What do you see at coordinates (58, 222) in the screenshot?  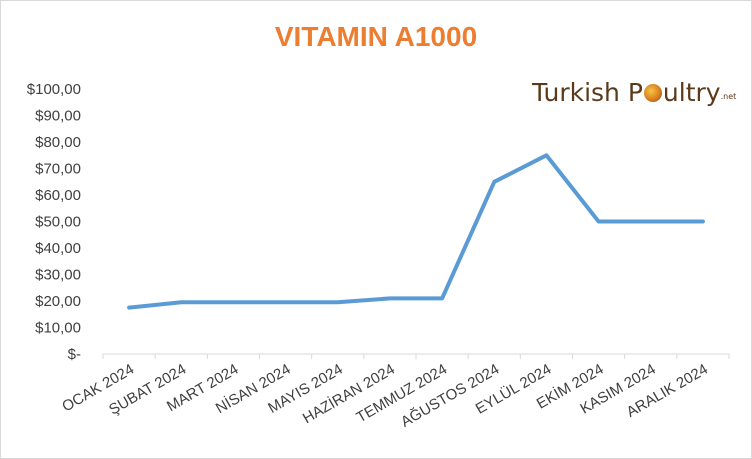 I see `y-tick-label: $50,00` at bounding box center [58, 222].